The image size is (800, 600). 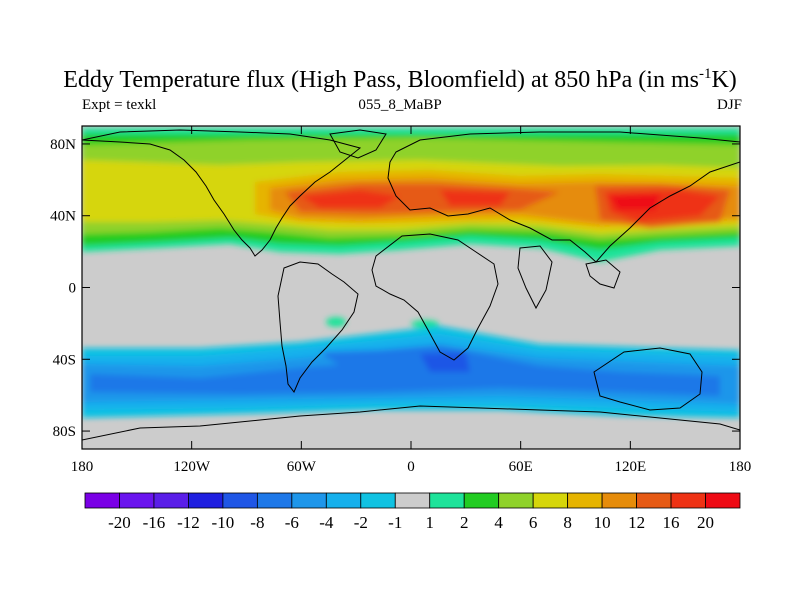 I want to click on x-tick-label: 120E, so click(x=630, y=467).